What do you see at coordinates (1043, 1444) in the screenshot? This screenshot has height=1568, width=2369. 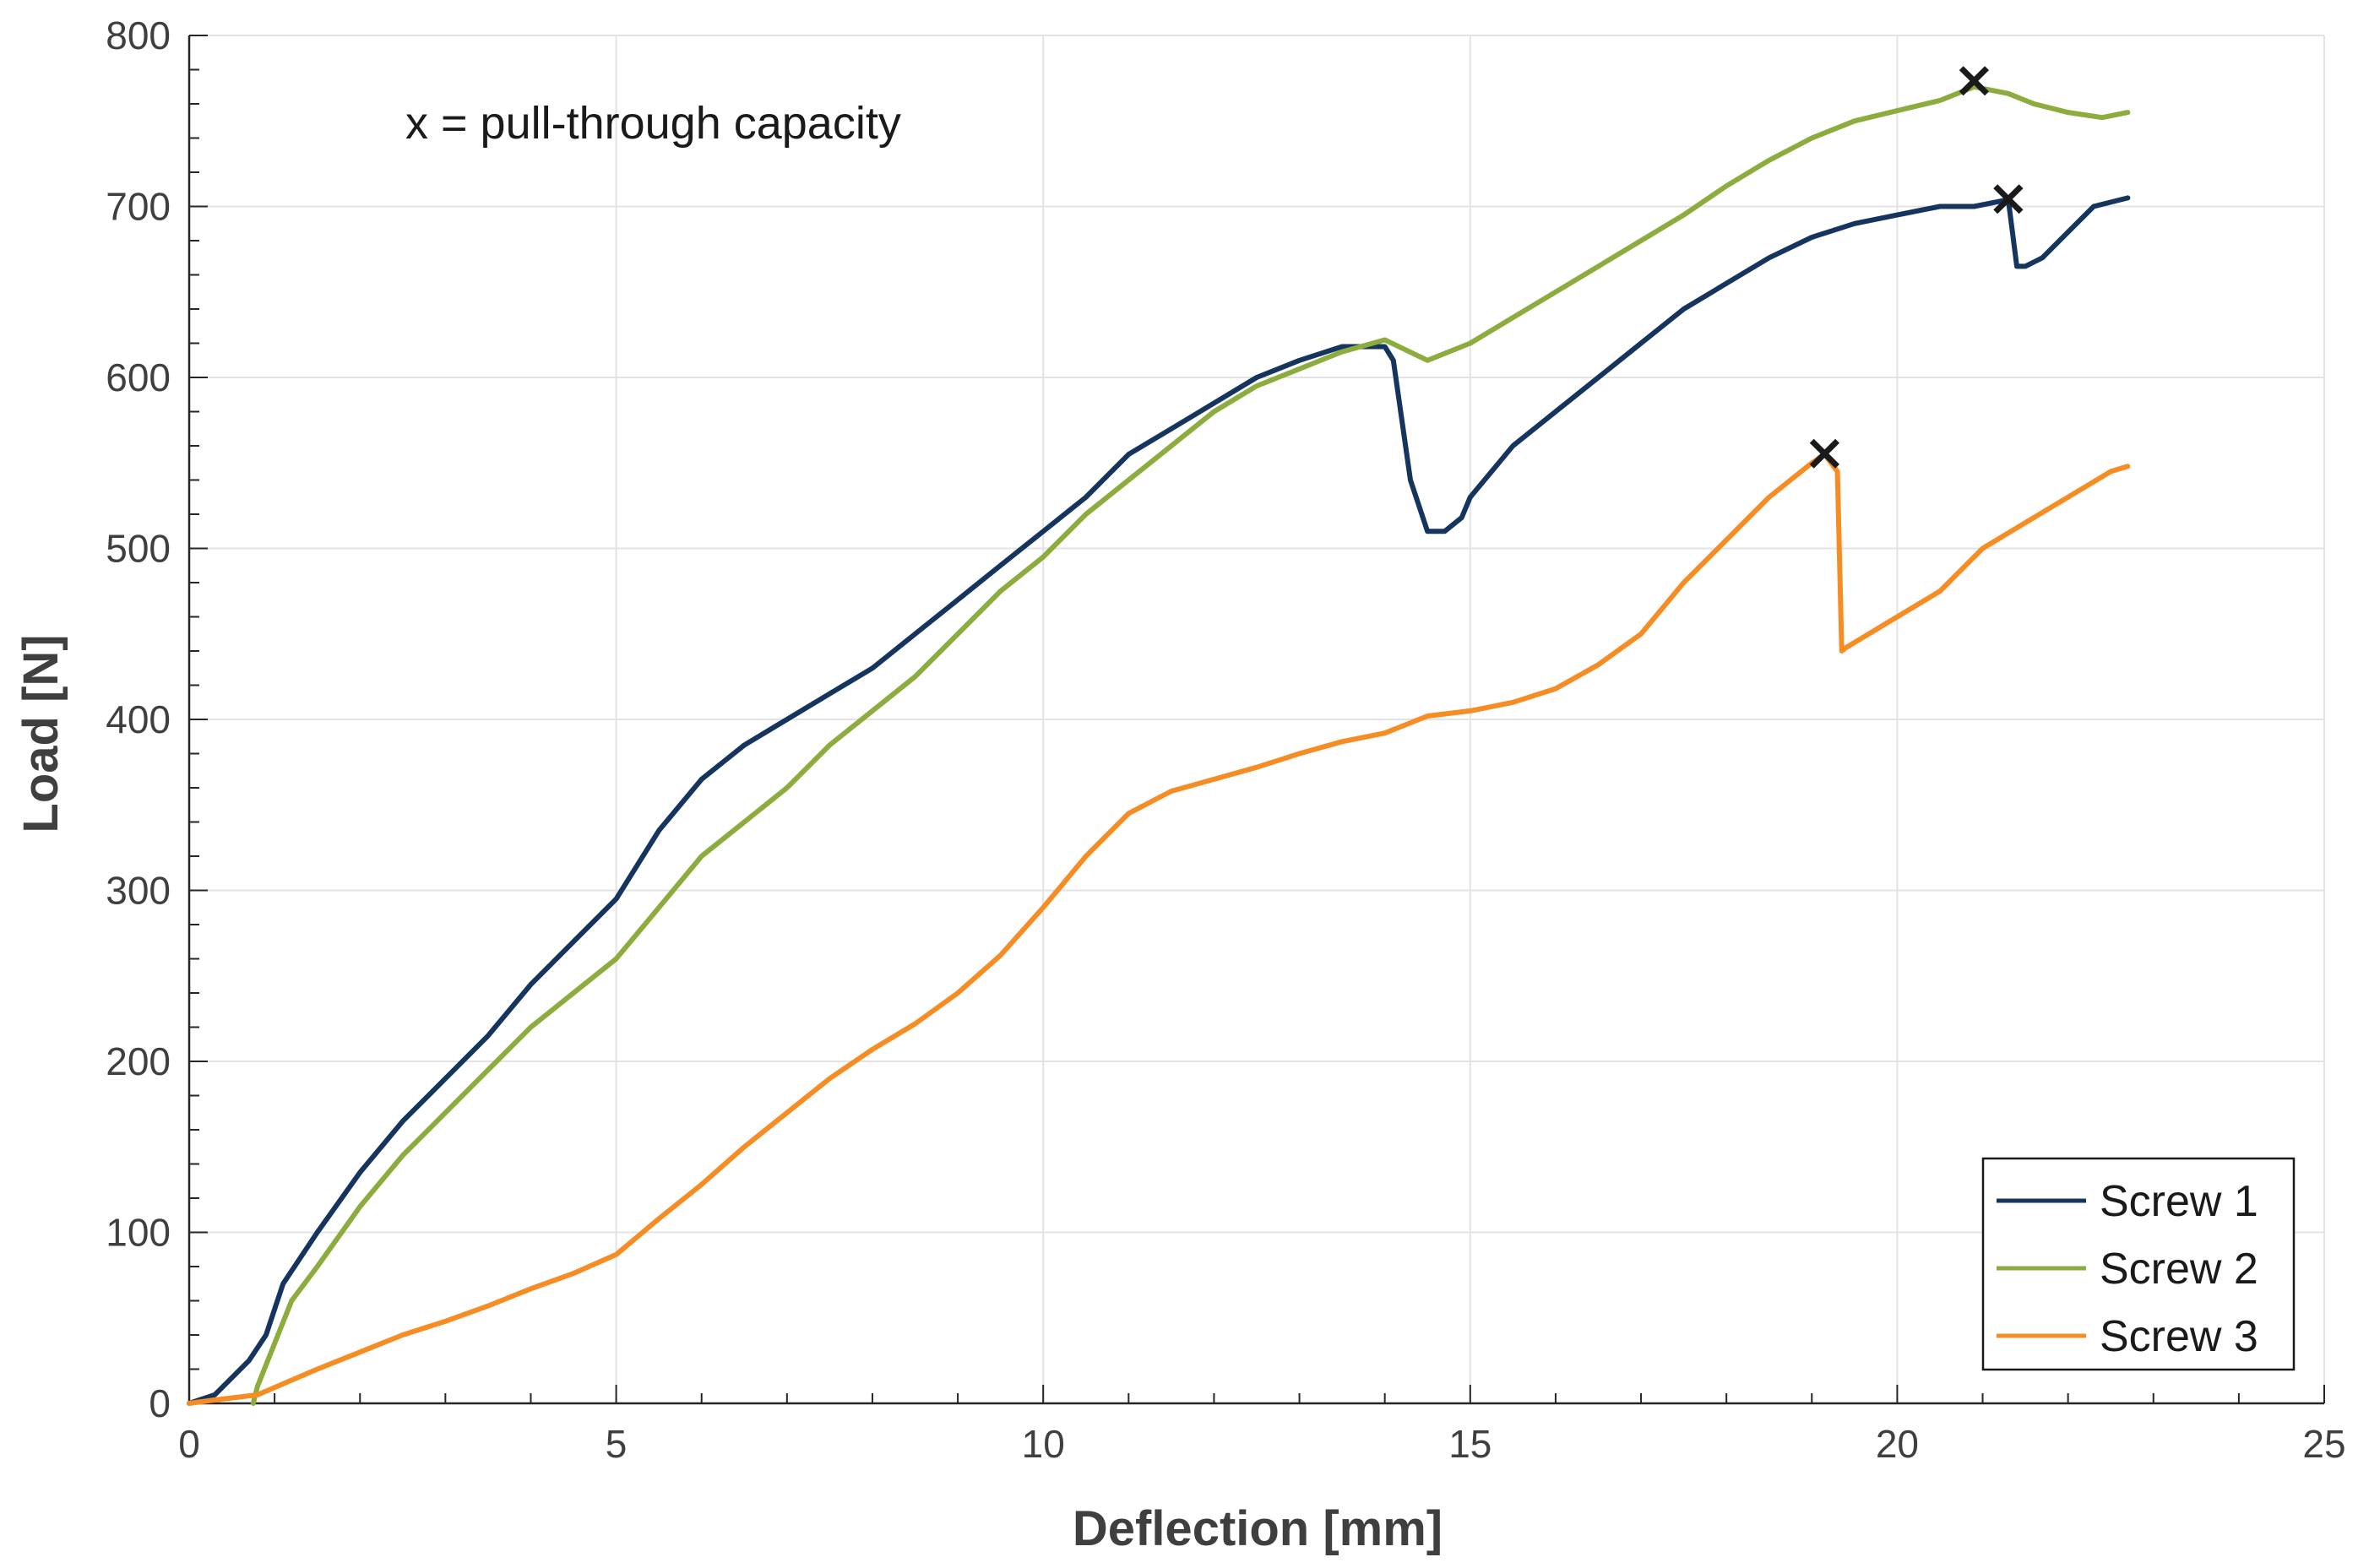 I see `x-tick-label: 10` at bounding box center [1043, 1444].